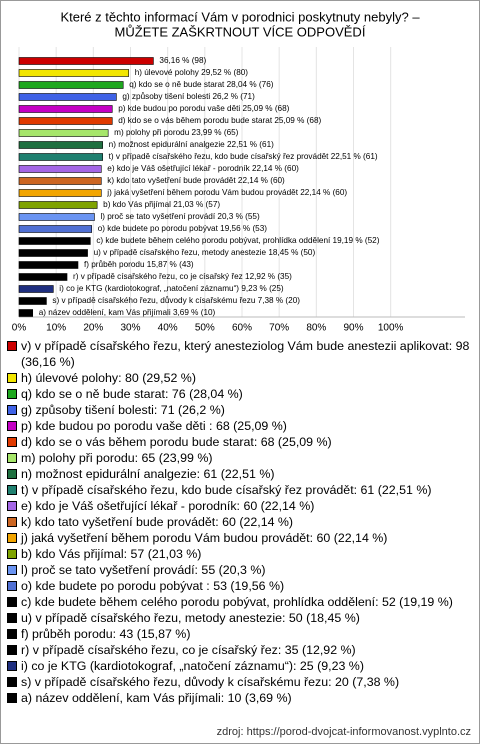 The image size is (480, 744). What do you see at coordinates (242, 328) in the screenshot?
I see `x-tick-label: 60%` at bounding box center [242, 328].